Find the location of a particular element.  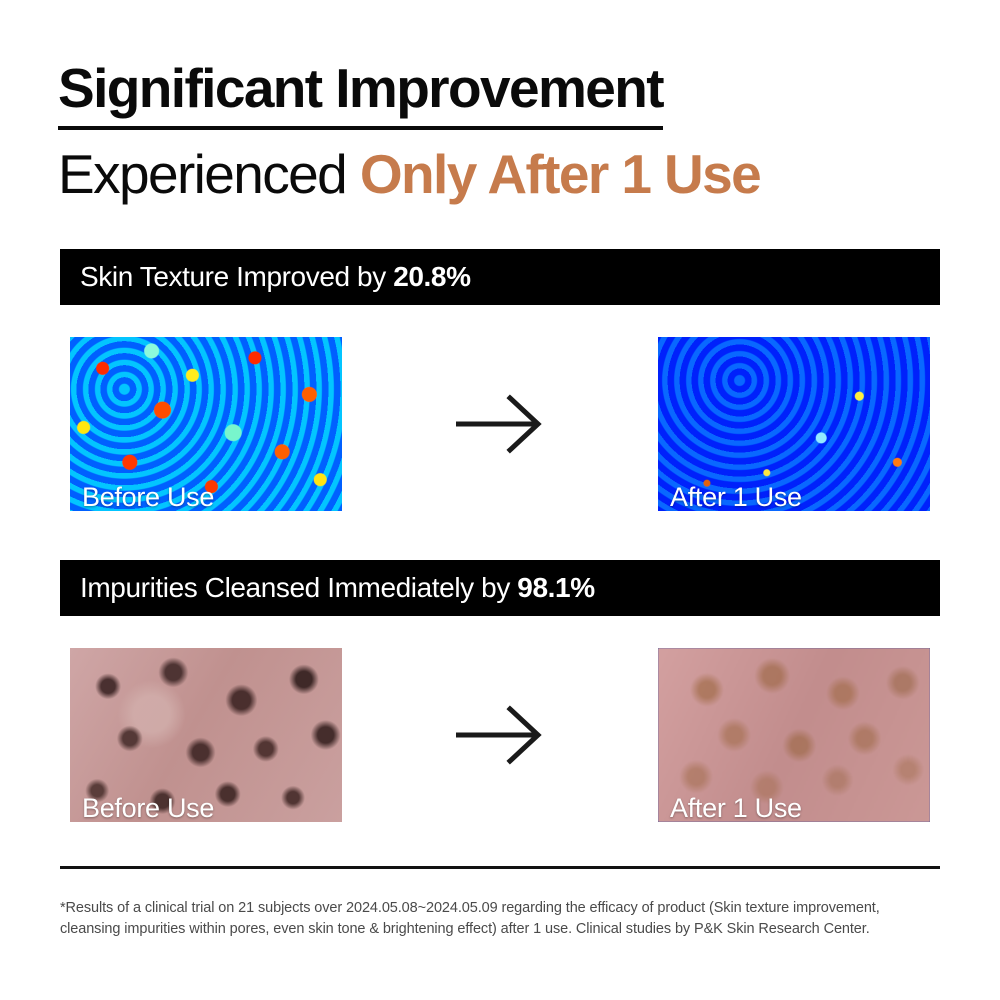

before-image-skin-texture: Before Use is located at coordinates (206, 424).